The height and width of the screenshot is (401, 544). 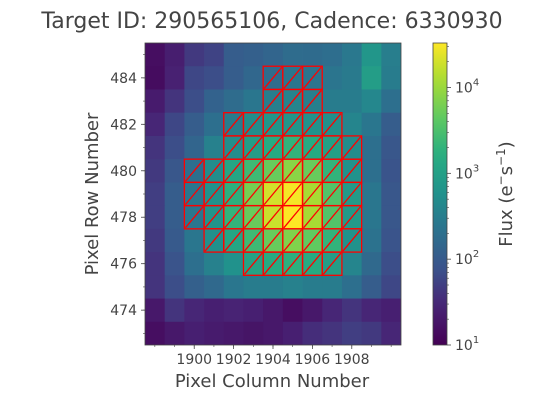 I want to click on x-tick-label: 1908, so click(x=352, y=360).